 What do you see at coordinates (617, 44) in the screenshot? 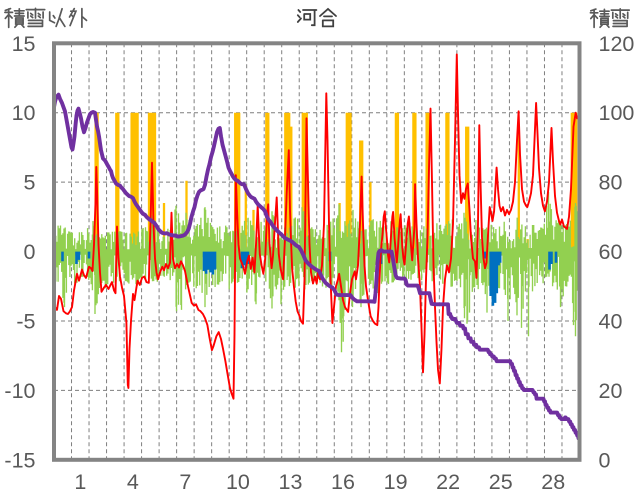
I see `svg-text: 120` at bounding box center [617, 44].